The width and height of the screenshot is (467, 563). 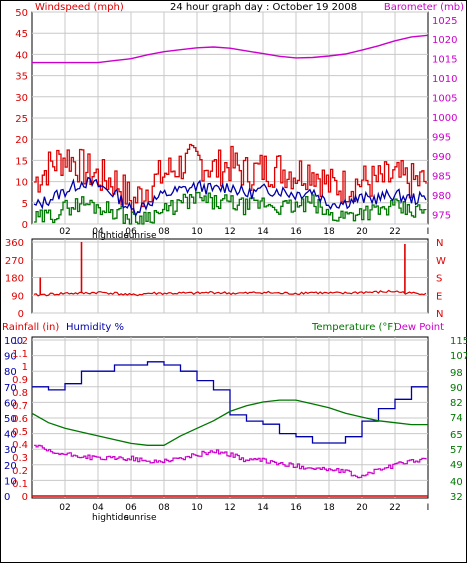 What do you see at coordinates (444, 60) in the screenshot?
I see `barometer-y-tick-label: 1015` at bounding box center [444, 60].